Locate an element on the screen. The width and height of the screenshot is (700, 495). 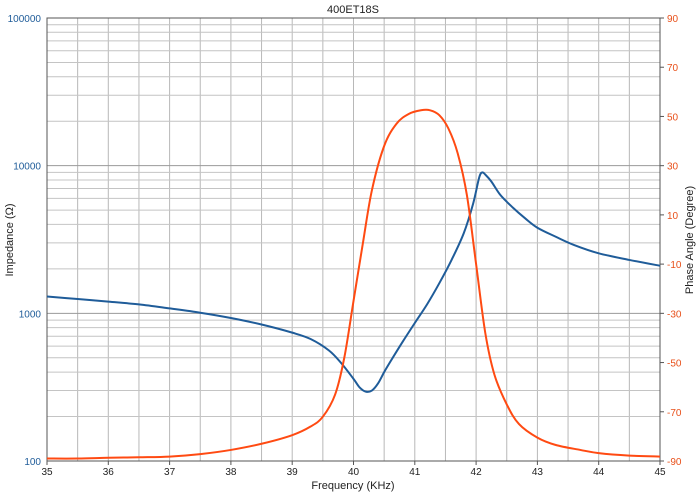
y-tick-label-right: 50 is located at coordinates (673, 117).